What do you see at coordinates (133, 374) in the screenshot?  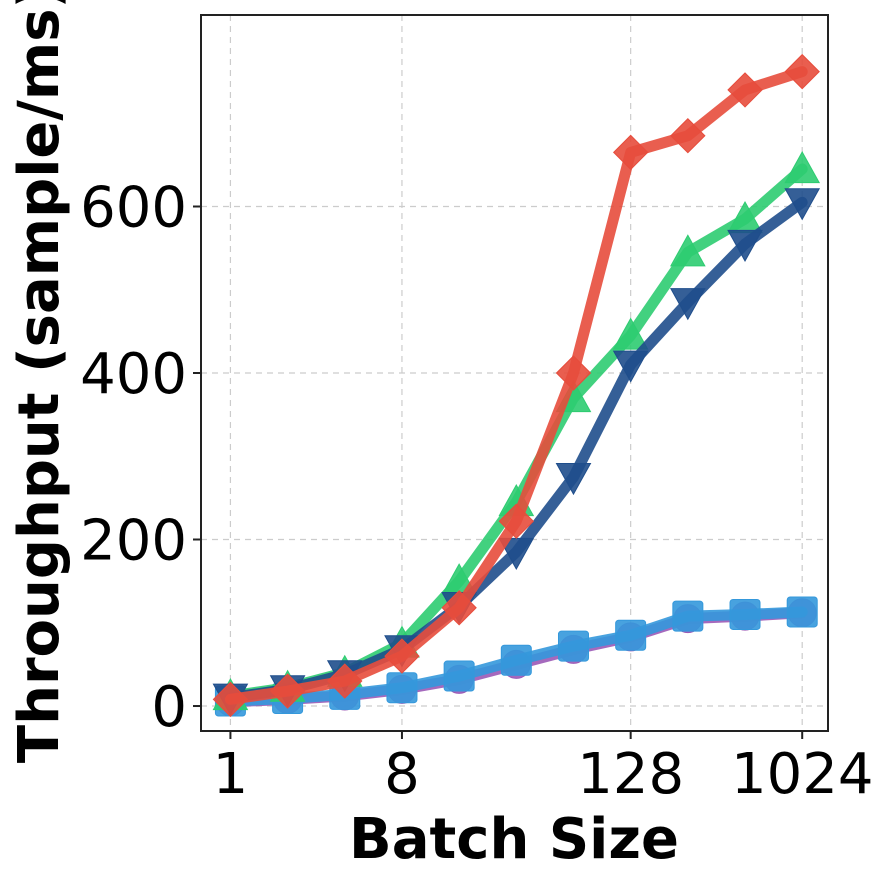 I see `y-tick-label: 400` at bounding box center [133, 374].